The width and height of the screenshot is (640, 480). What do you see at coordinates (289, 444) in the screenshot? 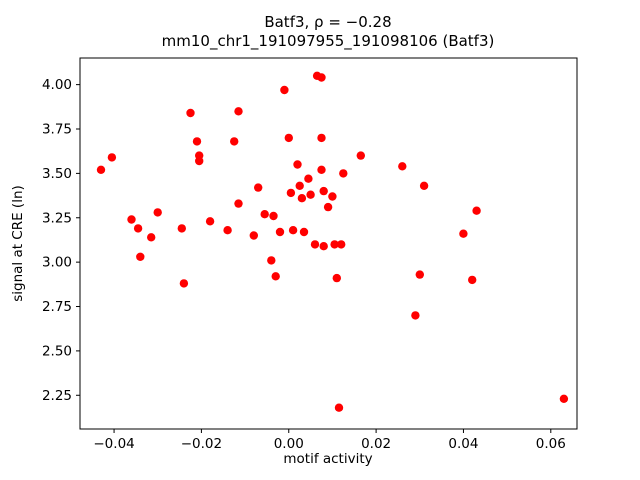
I see `x-tick-label: 0.00` at bounding box center [289, 444].